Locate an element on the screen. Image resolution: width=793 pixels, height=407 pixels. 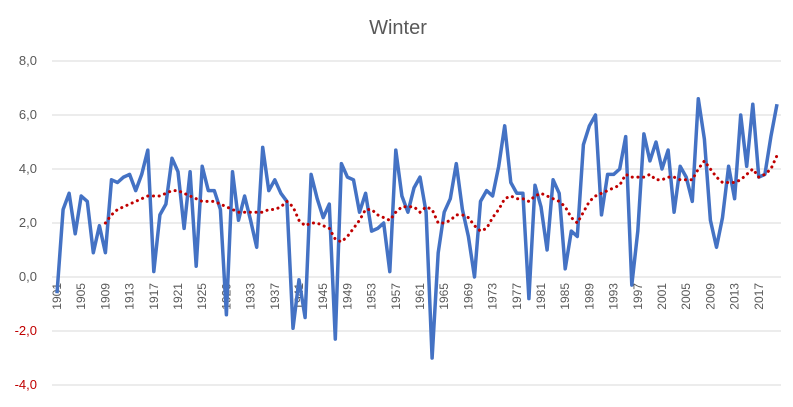
x-tick-label: 1925 is located at coordinates (202, 296).